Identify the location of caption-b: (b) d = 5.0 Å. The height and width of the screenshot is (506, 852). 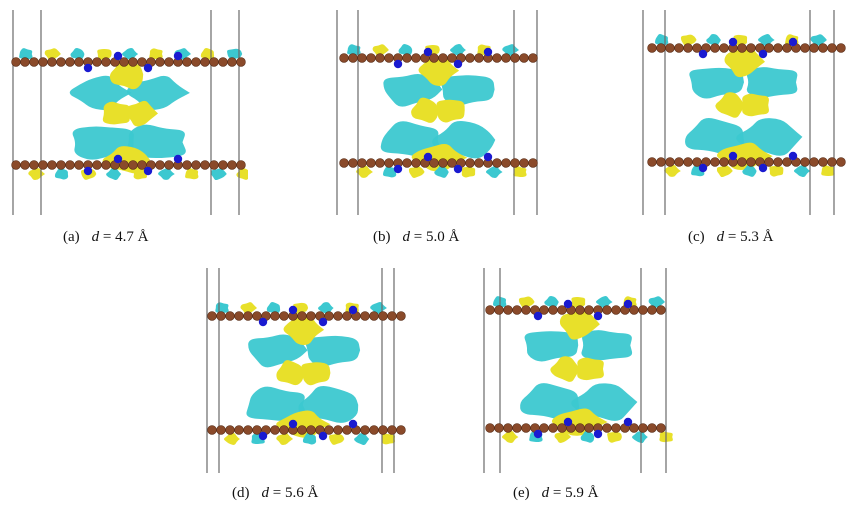
(416, 237).